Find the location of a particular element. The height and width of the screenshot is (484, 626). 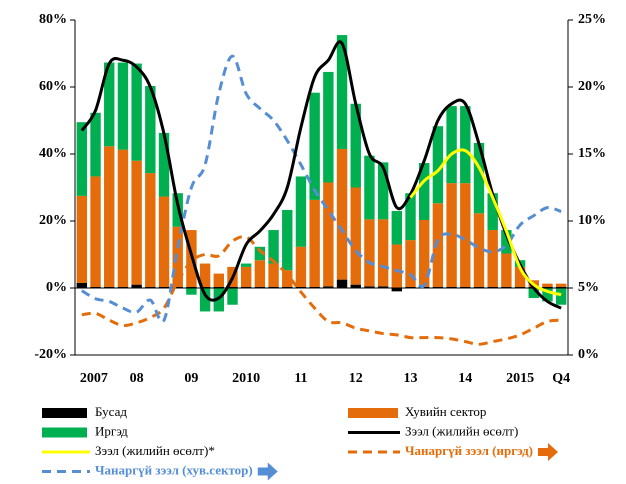

y-tick-label: 40% is located at coordinates (53, 153).